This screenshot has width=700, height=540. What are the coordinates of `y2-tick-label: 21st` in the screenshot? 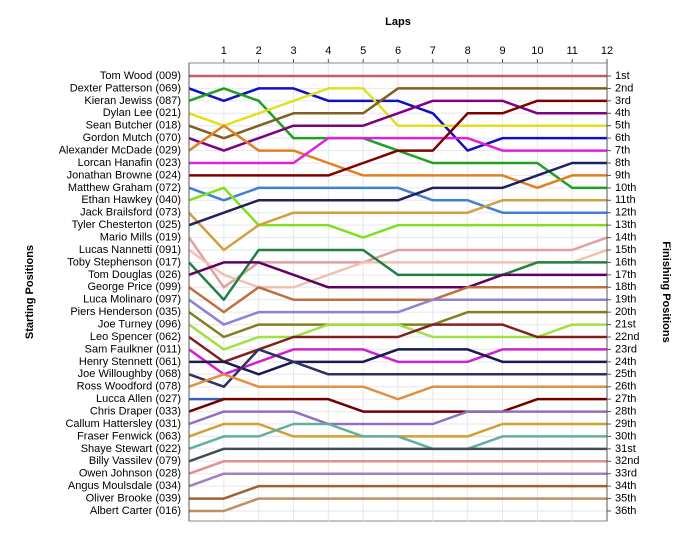 It's located at (625, 324).